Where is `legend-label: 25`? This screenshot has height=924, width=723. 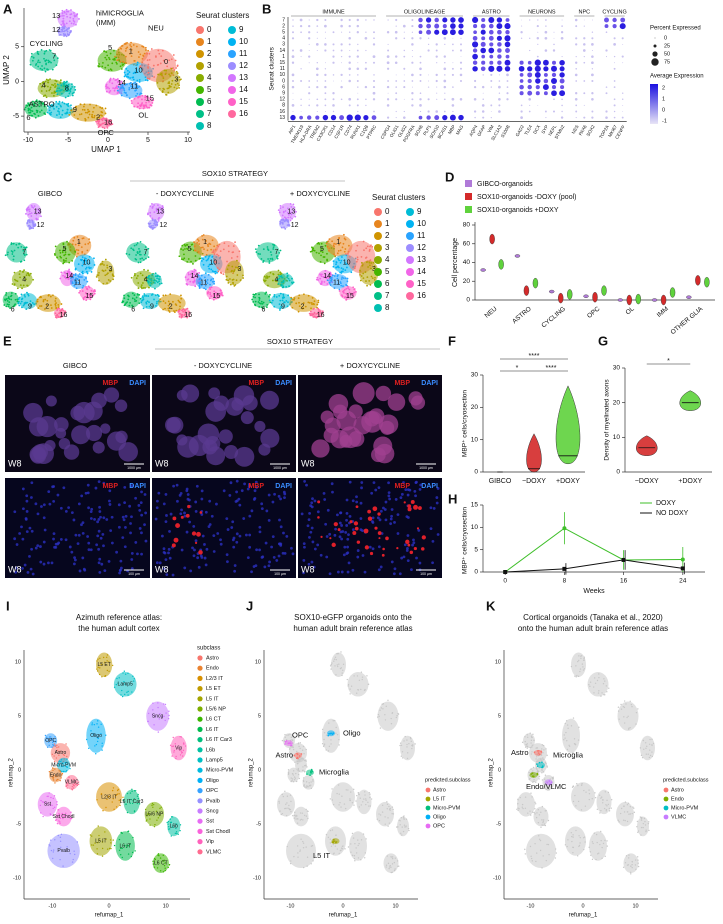
legend-label: 25 is located at coordinates (667, 46).